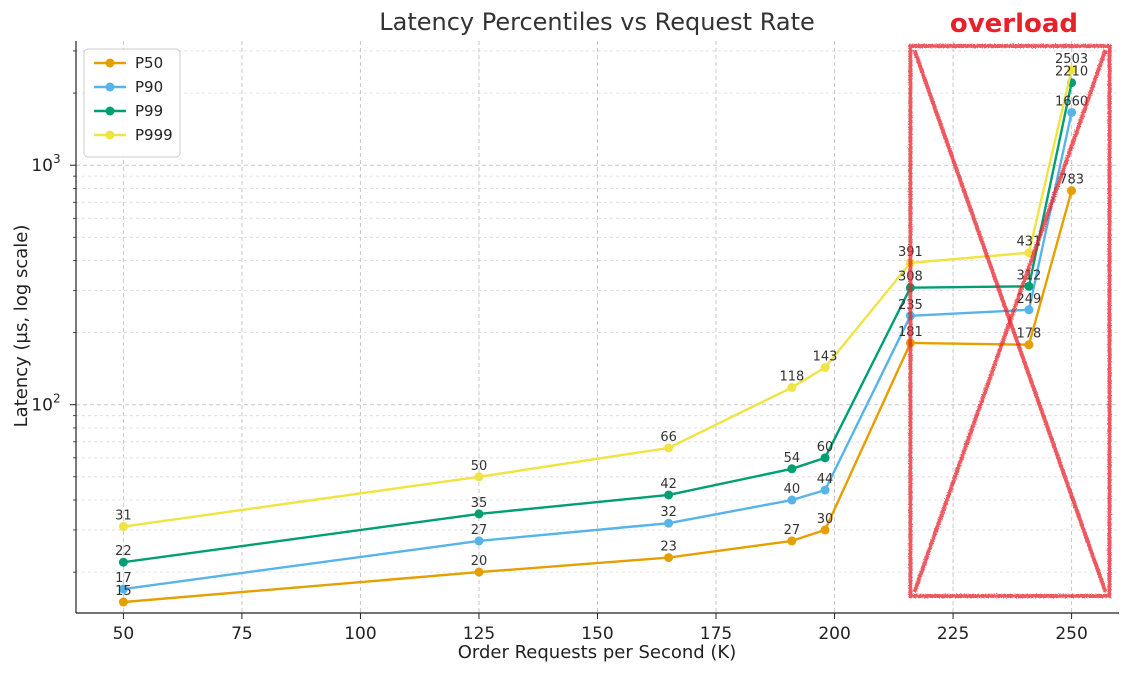 The height and width of the screenshot is (674, 1131). What do you see at coordinates (668, 547) in the screenshot?
I see `data-label-p50: 23` at bounding box center [668, 547].